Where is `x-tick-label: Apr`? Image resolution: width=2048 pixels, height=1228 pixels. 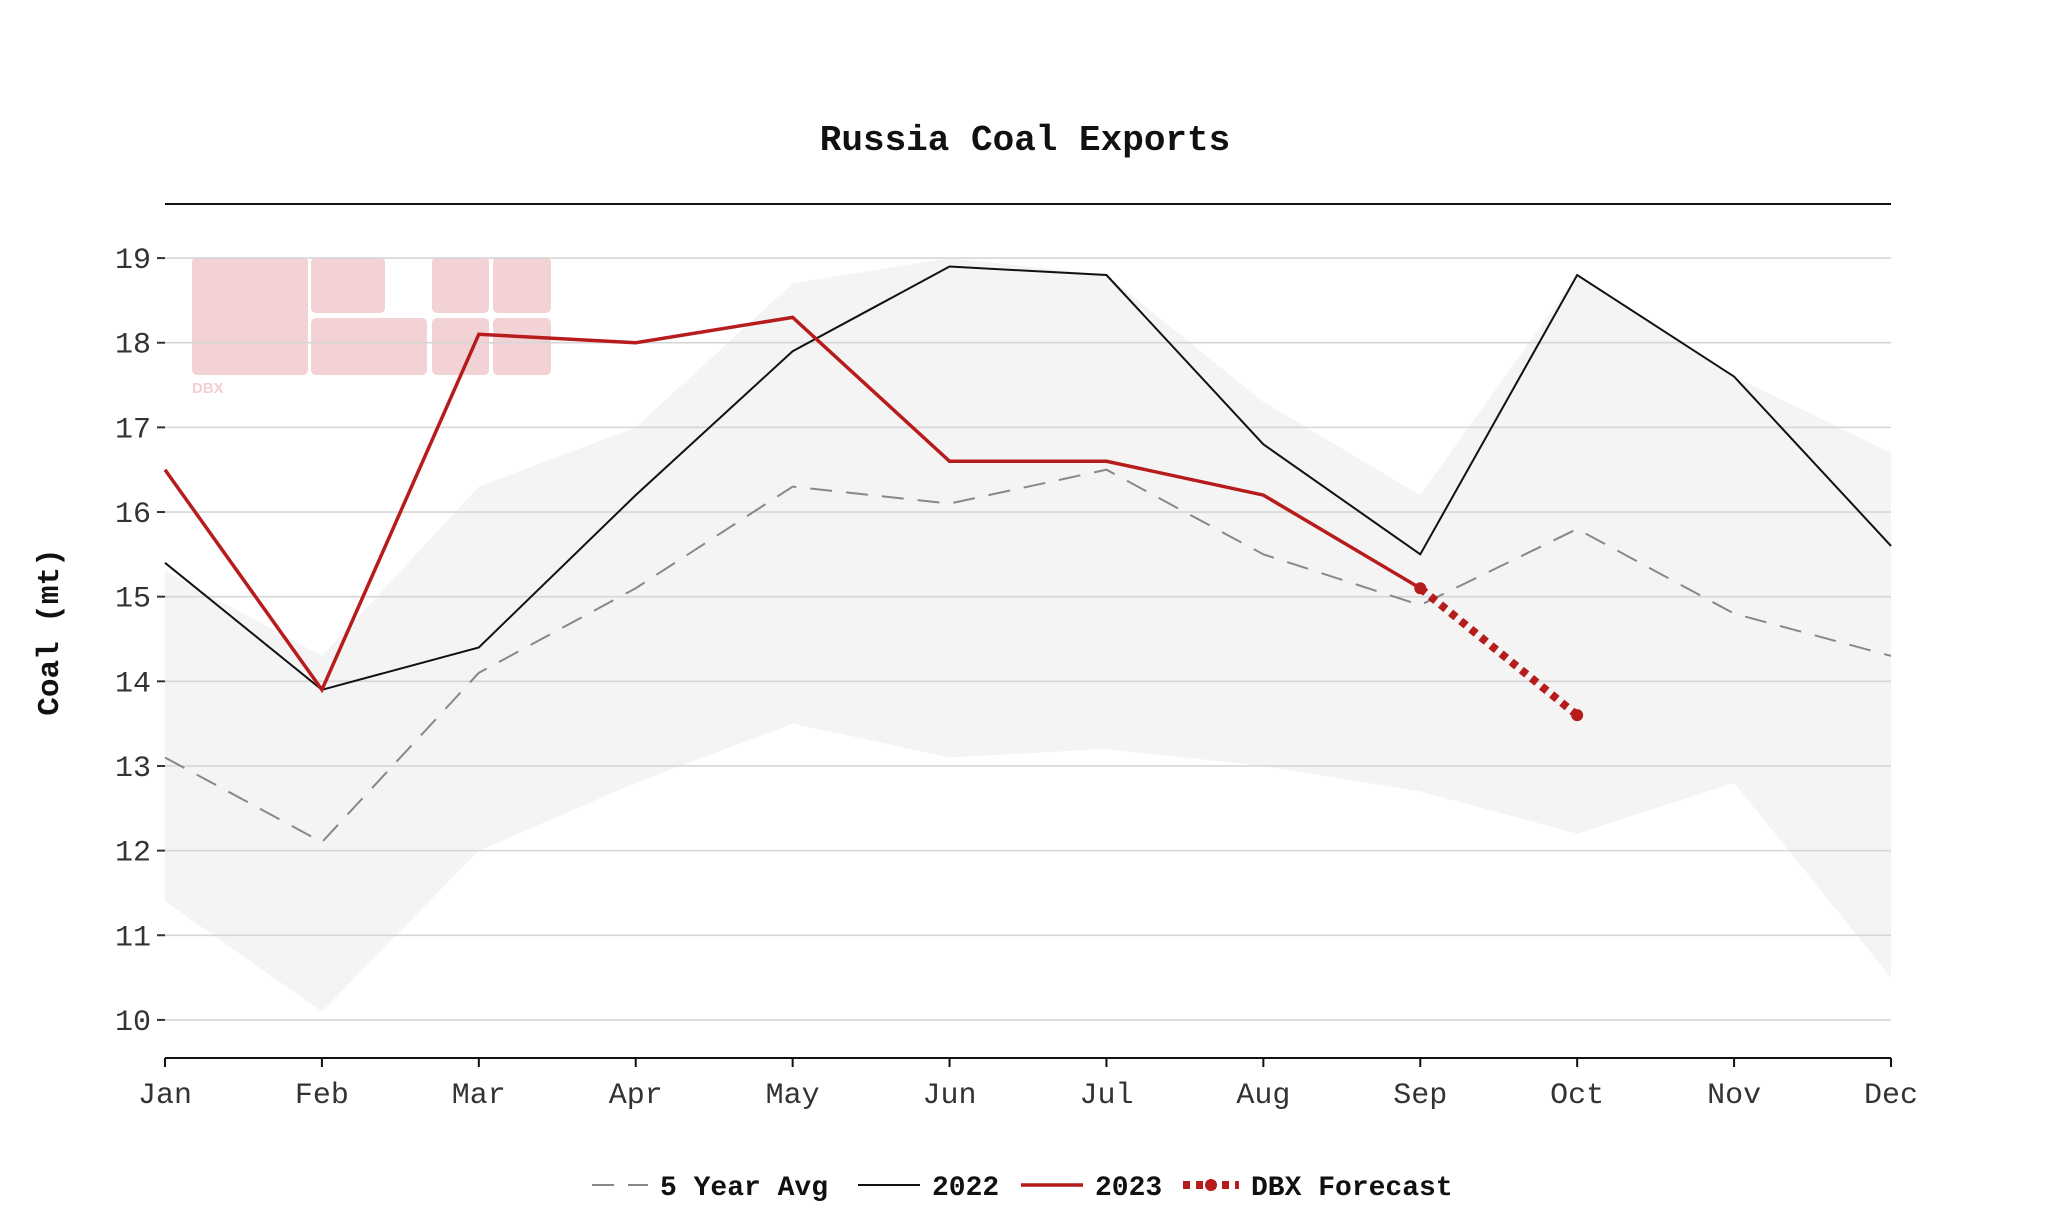
x-tick-label: Apr is located at coordinates (636, 1096).